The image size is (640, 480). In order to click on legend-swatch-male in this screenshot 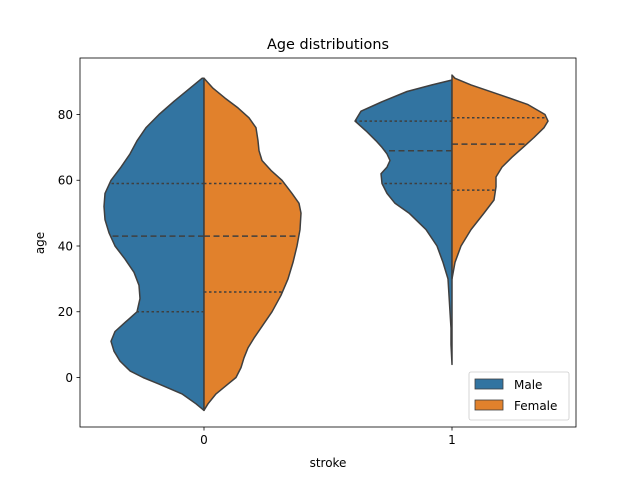, I will do `click(489, 384)`.